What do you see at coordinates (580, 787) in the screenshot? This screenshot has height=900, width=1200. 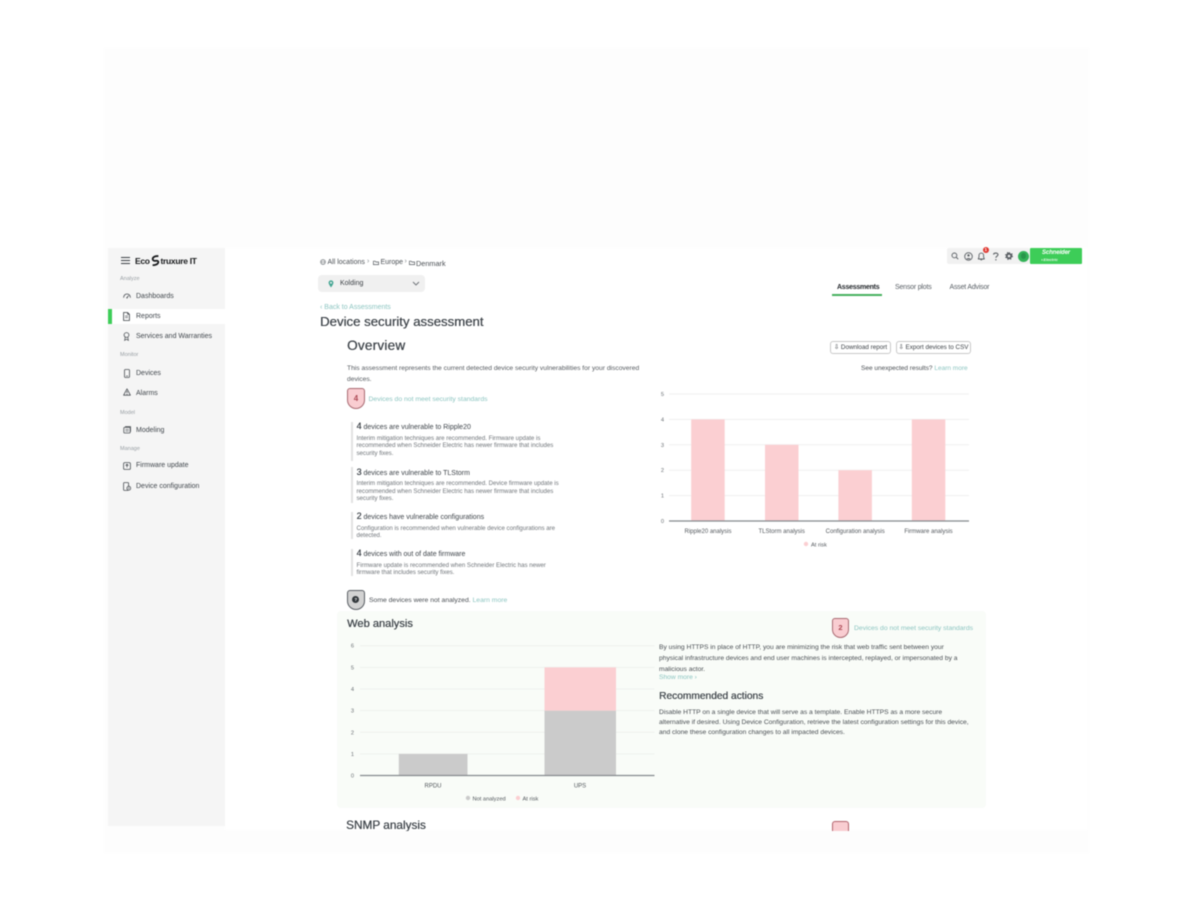 I see `svg-text: UPS` at bounding box center [580, 787].